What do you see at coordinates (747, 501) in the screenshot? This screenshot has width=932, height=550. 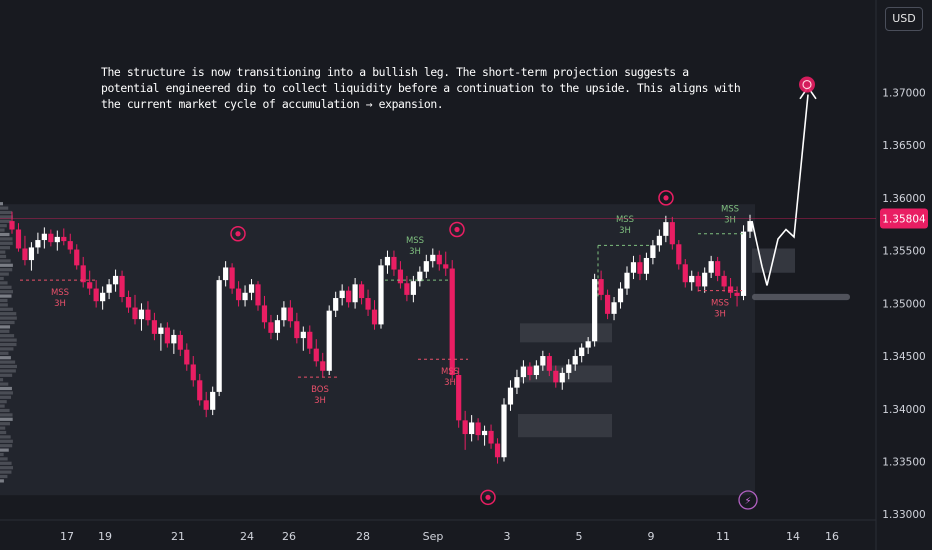 I see `lightning-icon: ⚡` at bounding box center [747, 501].